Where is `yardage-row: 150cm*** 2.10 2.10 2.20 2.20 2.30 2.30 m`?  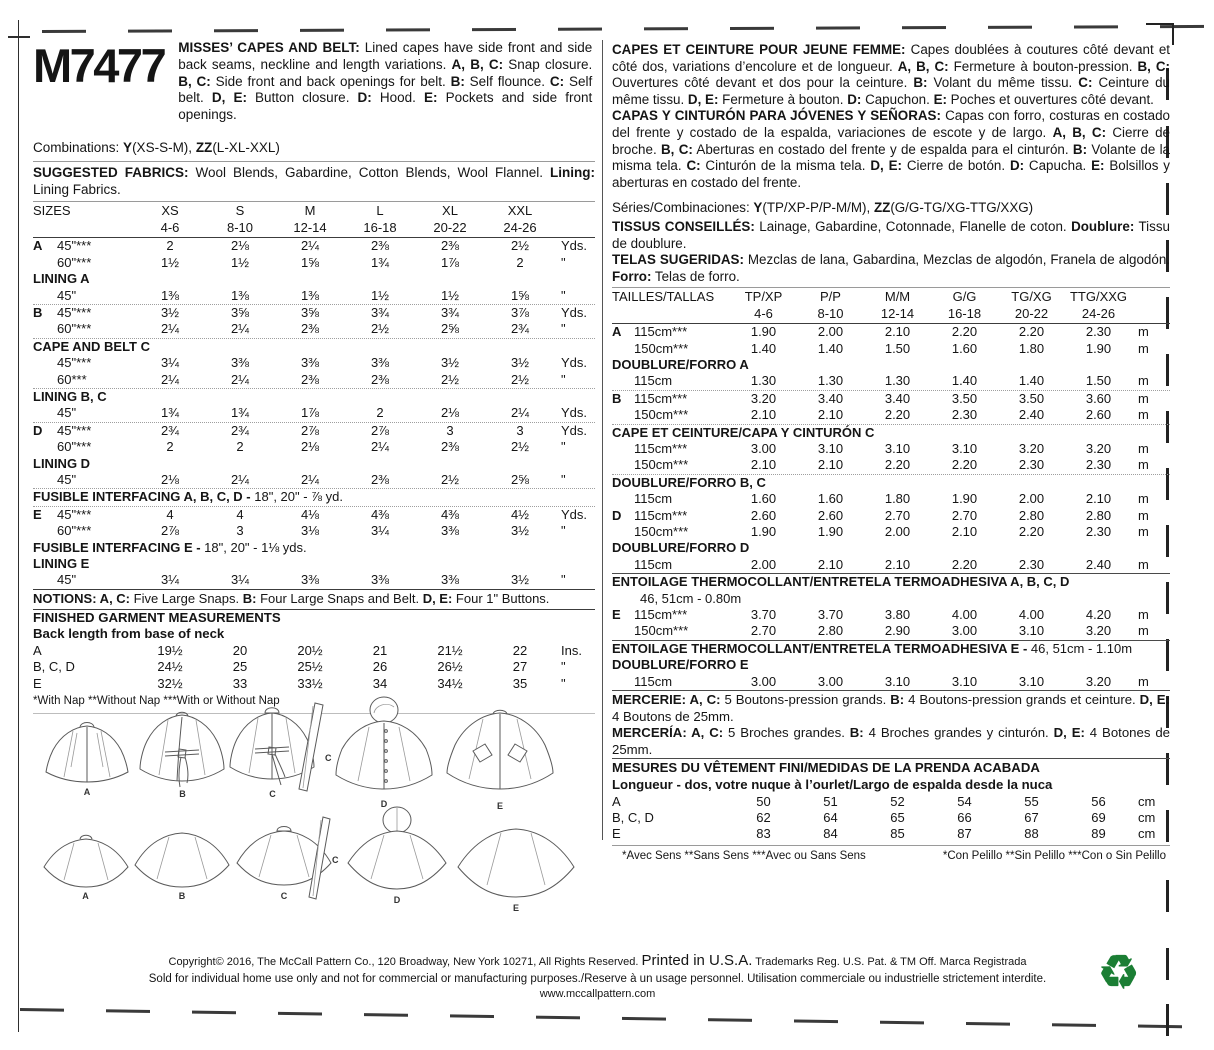
yardage-row: 150cm*** 2.10 2.10 2.20 2.20 2.30 2.30 m is located at coordinates (891, 465).